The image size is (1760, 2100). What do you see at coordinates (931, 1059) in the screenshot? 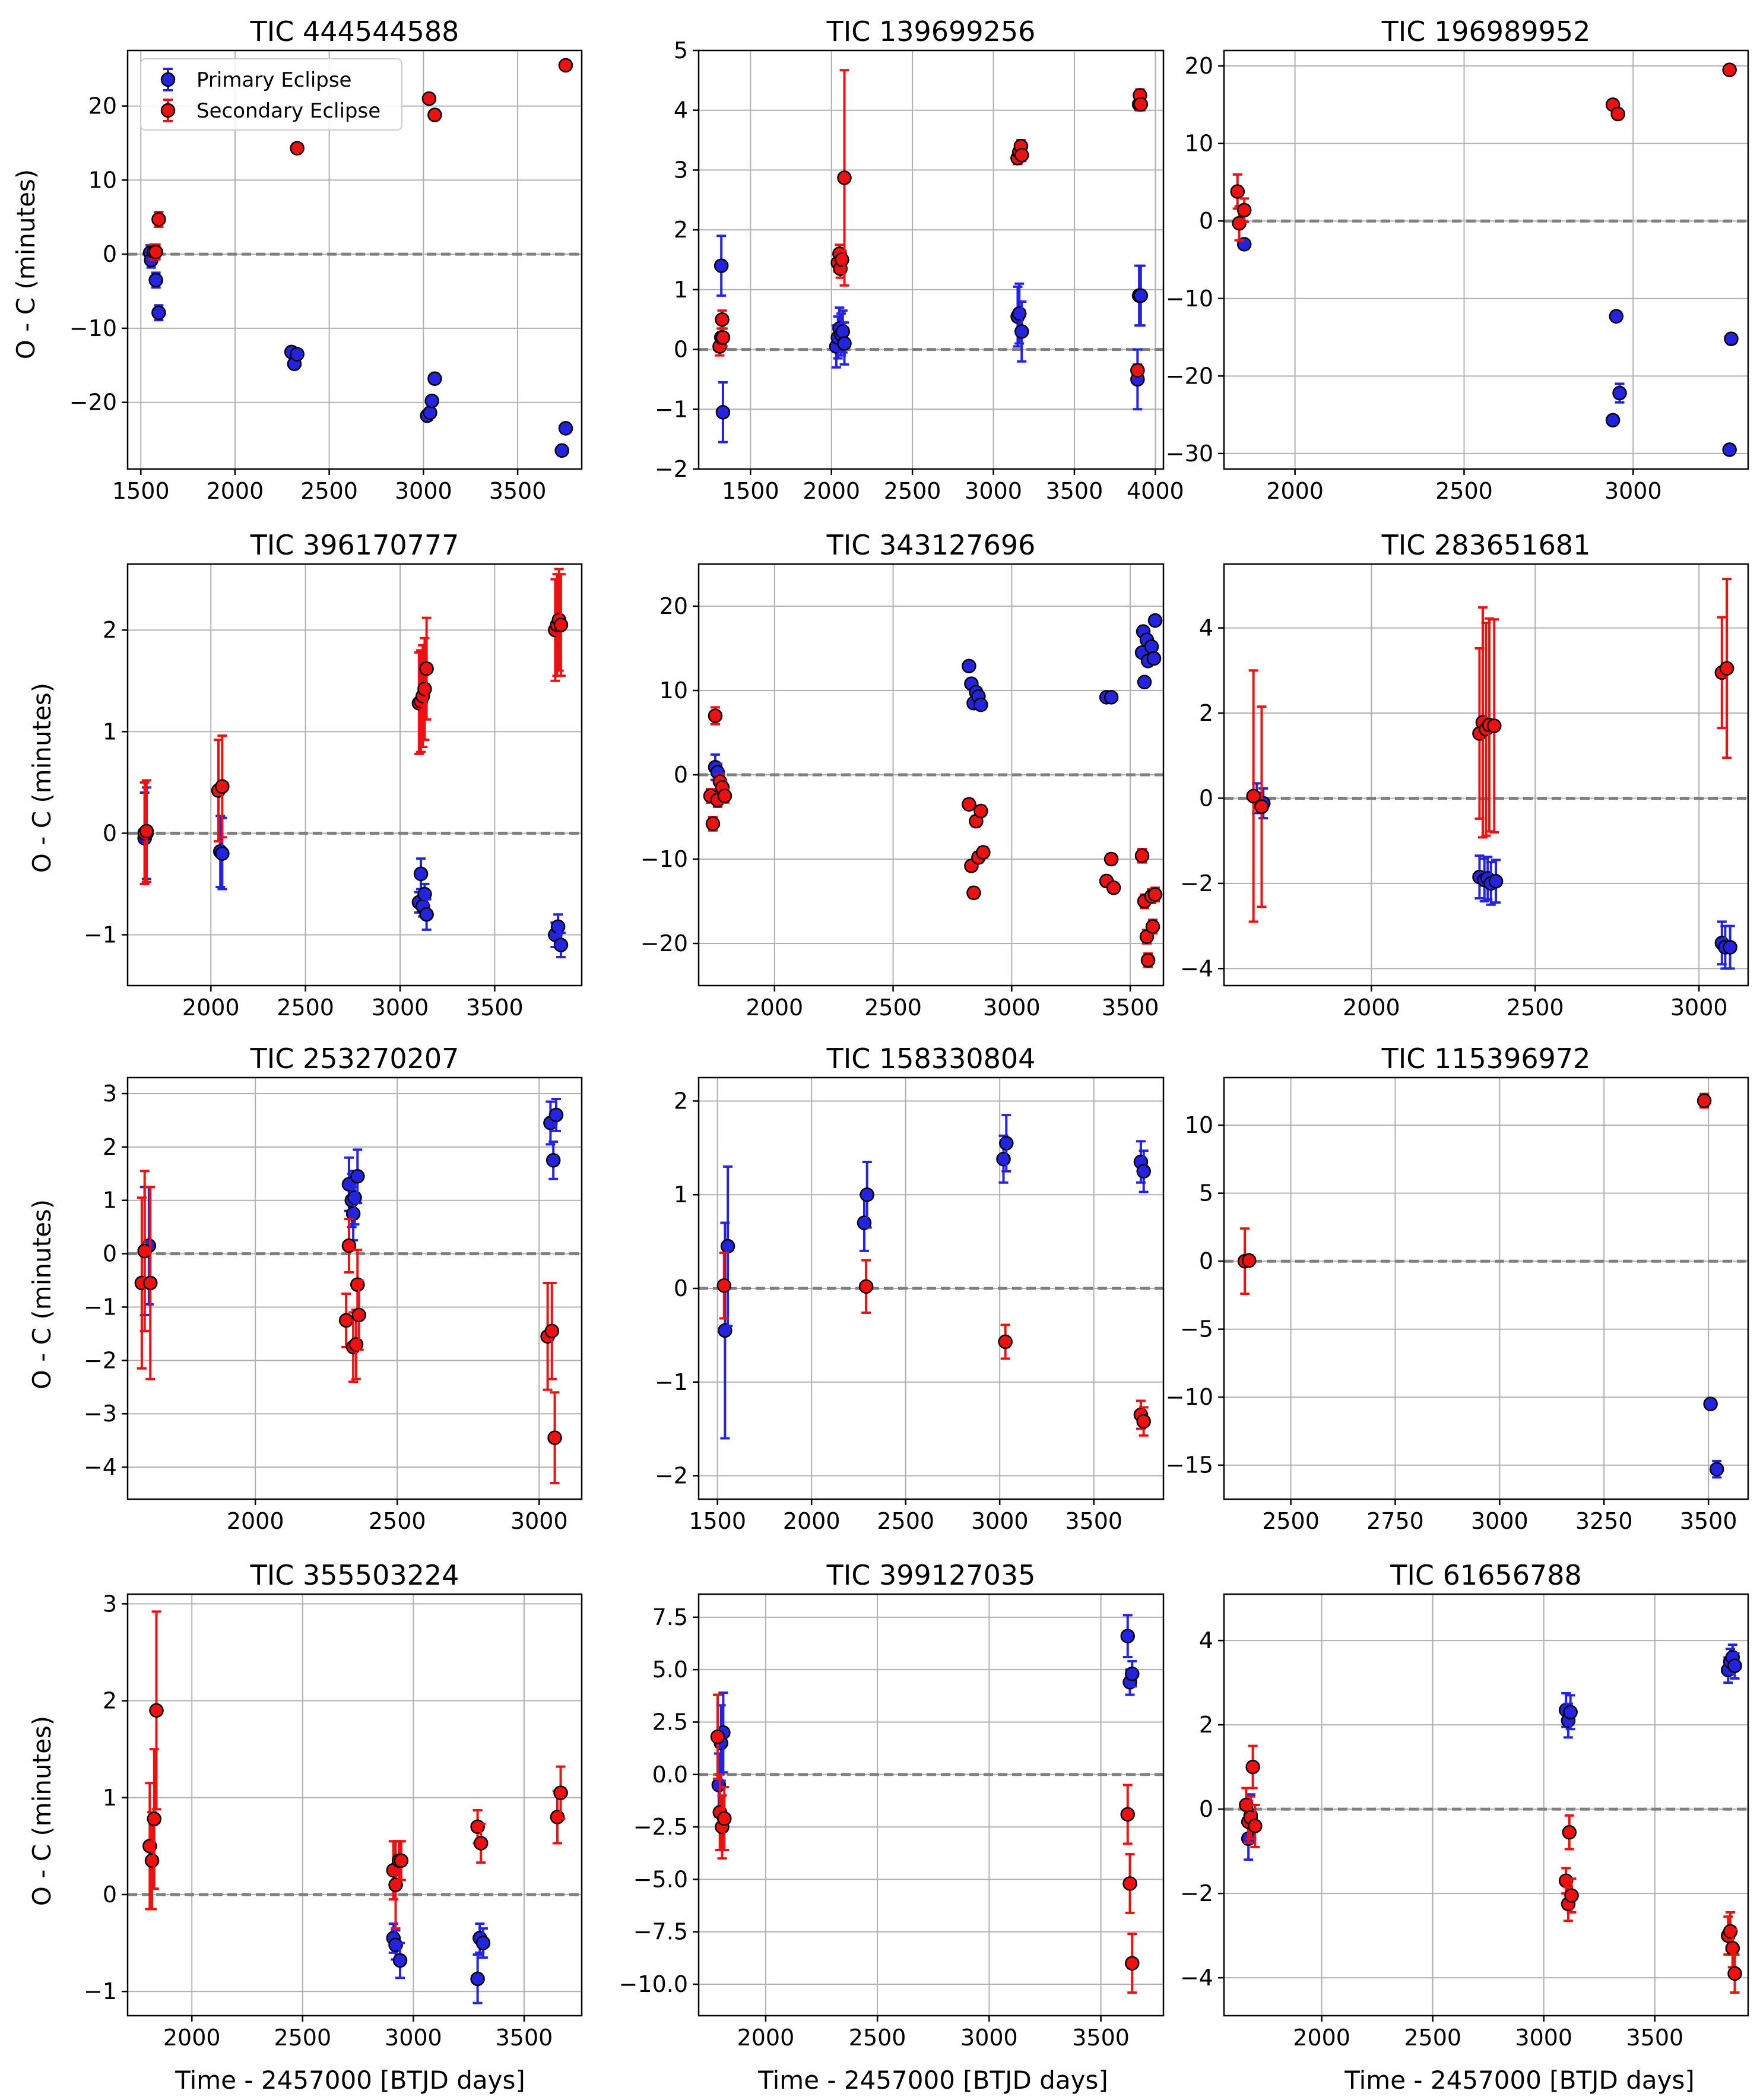
I see `panel-title: TIC 158330804` at bounding box center [931, 1059].